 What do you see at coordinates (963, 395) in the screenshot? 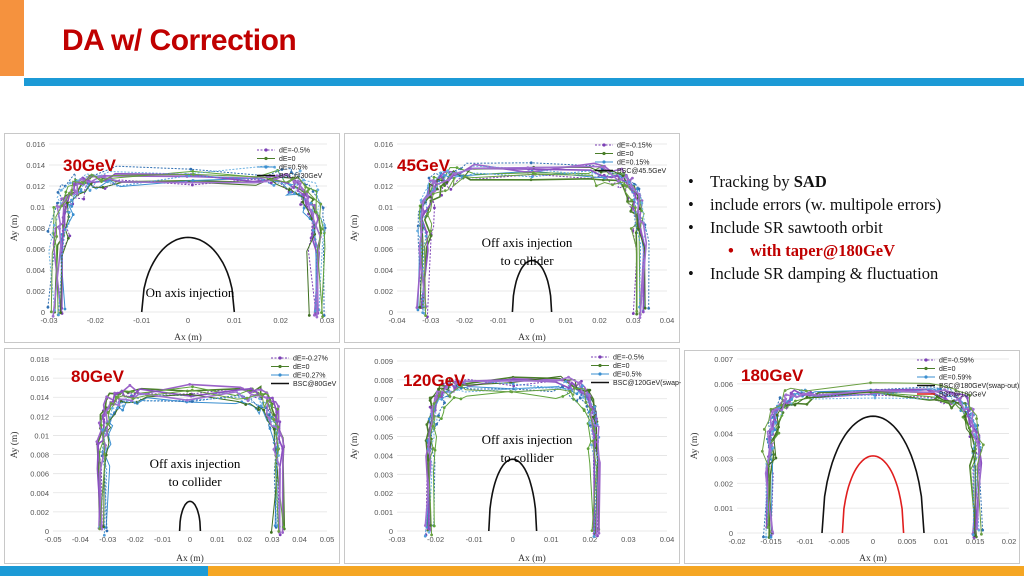
I see `legend-label: BSC@180GeV` at bounding box center [963, 395].